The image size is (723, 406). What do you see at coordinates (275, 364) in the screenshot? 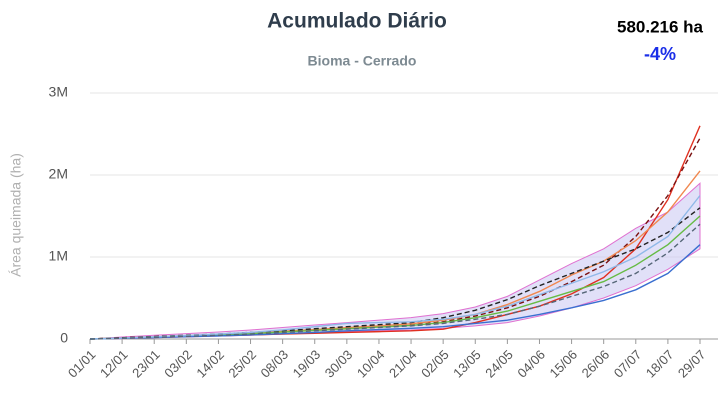
I see `x-tick-label: 08/03` at bounding box center [275, 364].